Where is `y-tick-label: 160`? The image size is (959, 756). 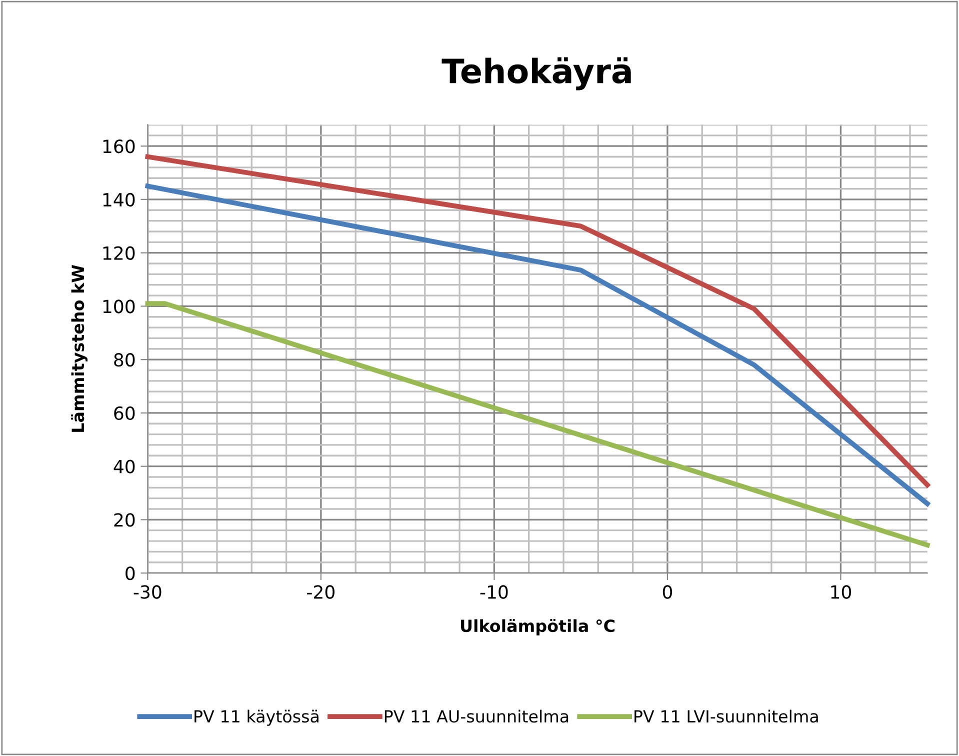 y-tick-label: 160 is located at coordinates (119, 147).